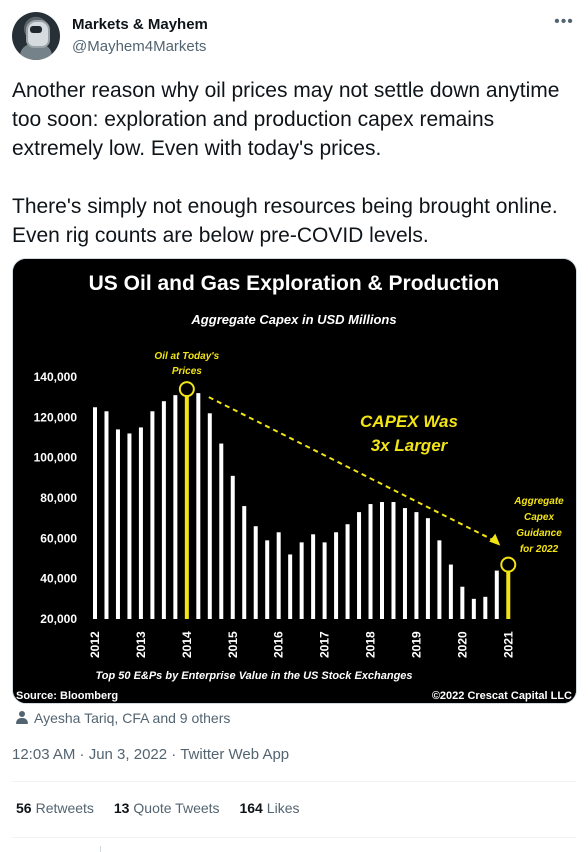  I want to click on x-tick-label: 2016, so click(279, 644).